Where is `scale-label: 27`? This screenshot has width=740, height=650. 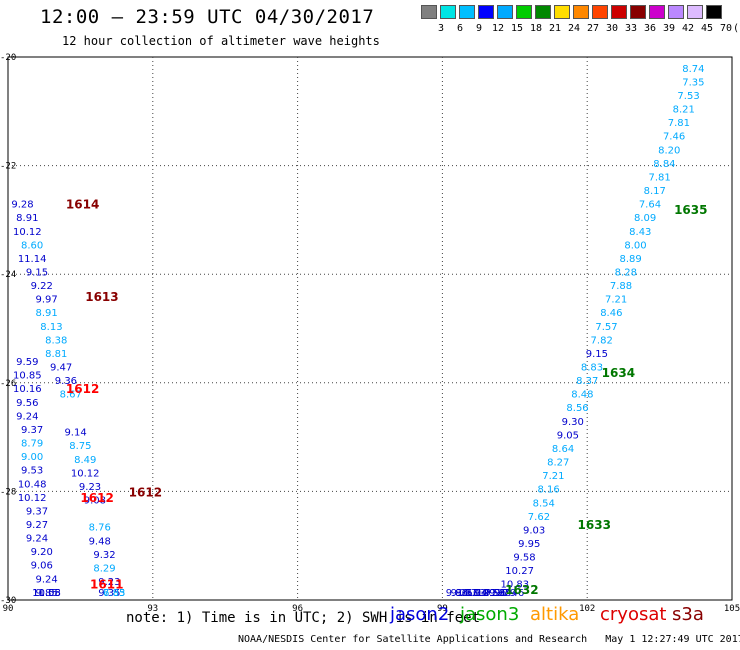 scale-label: 27 is located at coordinates (593, 28).